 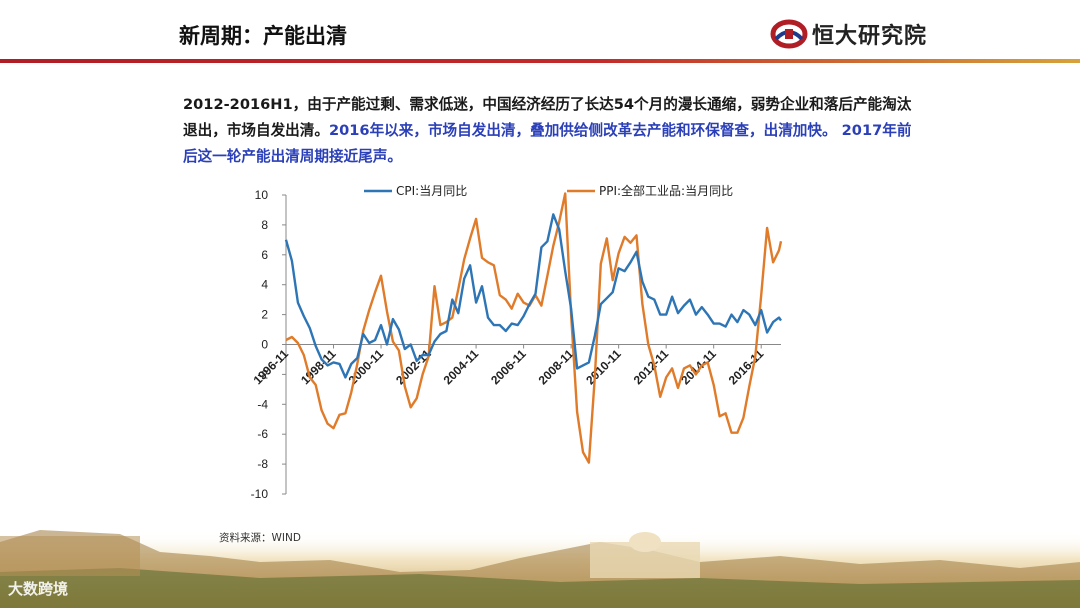 What do you see at coordinates (540, 31) in the screenshot?
I see `slide-header: 新周期：产能出清 恒大研究院` at bounding box center [540, 31].